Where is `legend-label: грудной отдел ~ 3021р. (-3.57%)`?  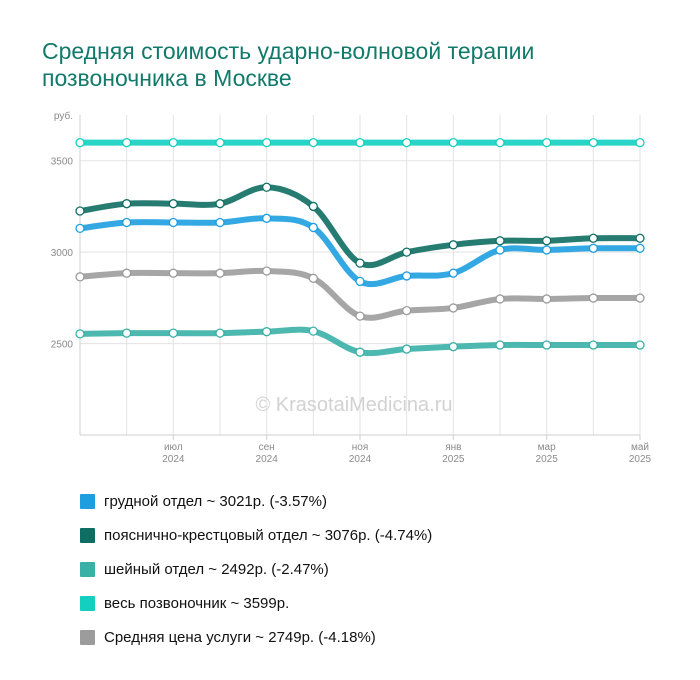
legend-label: грудной отдел ~ 3021р. (-3.57%) is located at coordinates (215, 501).